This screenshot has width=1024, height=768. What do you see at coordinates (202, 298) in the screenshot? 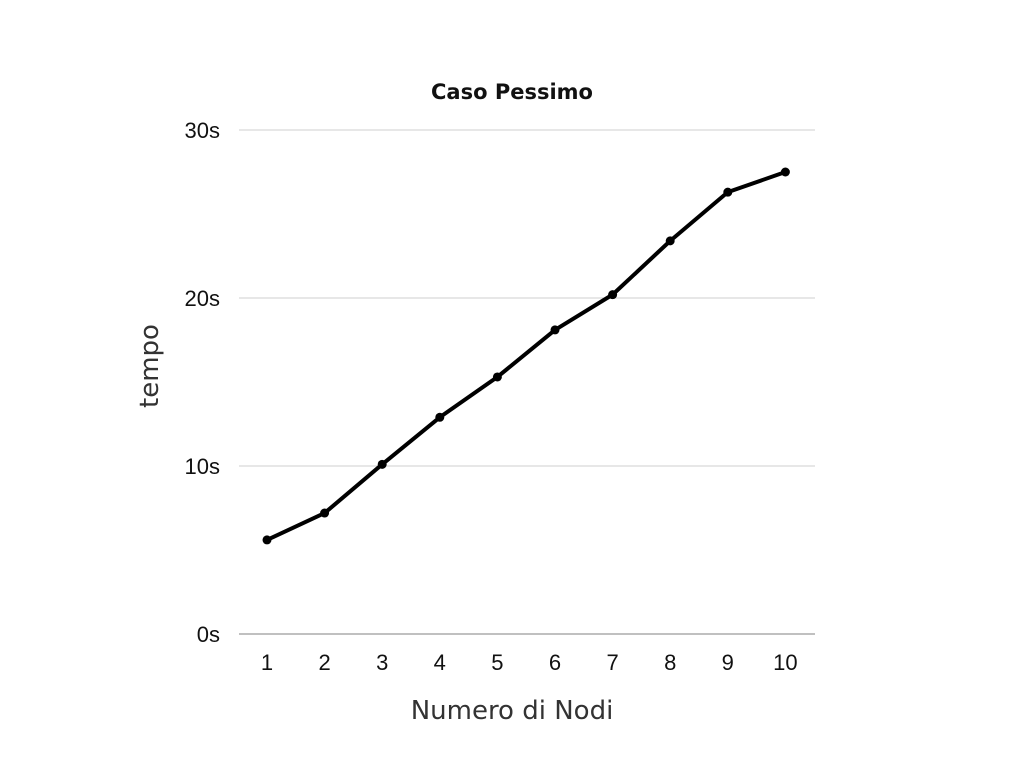
I see `y-tick-label: 20s` at bounding box center [202, 298].